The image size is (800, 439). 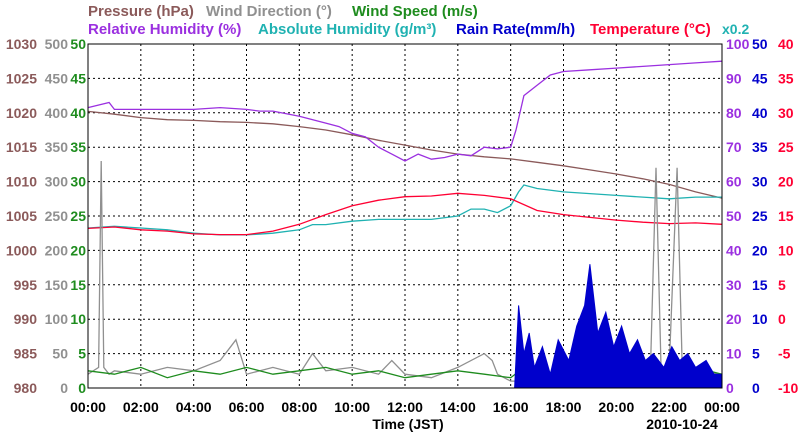 What do you see at coordinates (194, 407) in the screenshot?
I see `x-tick-label: 04:00` at bounding box center [194, 407].